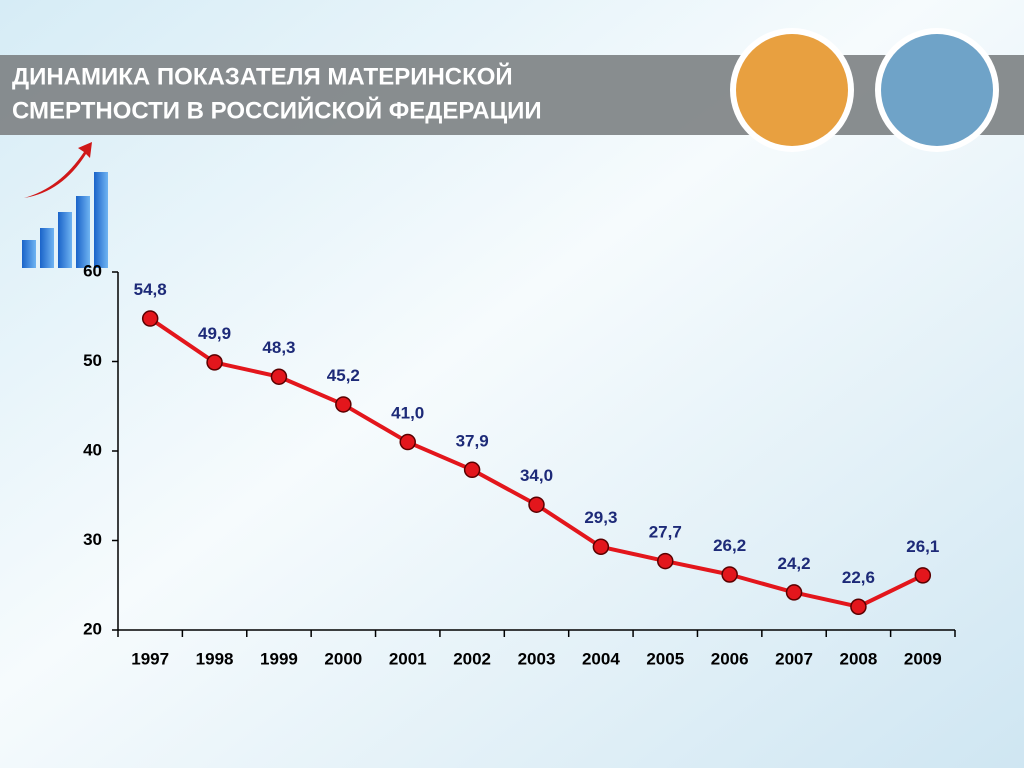 The width and height of the screenshot is (1024, 773). I want to click on y-tick-label: 40, so click(92, 449).